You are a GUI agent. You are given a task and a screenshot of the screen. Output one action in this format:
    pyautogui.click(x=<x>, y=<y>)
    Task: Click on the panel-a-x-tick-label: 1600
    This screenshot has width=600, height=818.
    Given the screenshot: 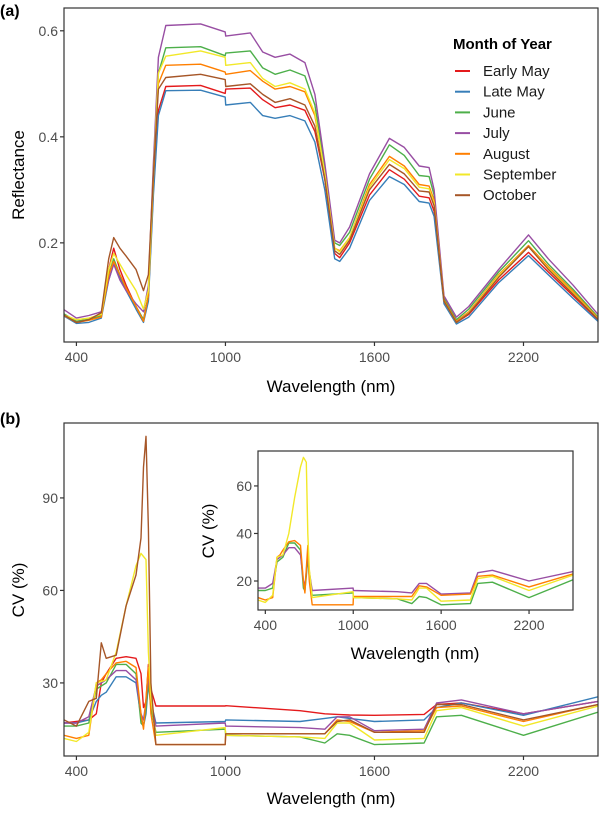 What is the action you would take?
    pyautogui.click(x=374, y=357)
    